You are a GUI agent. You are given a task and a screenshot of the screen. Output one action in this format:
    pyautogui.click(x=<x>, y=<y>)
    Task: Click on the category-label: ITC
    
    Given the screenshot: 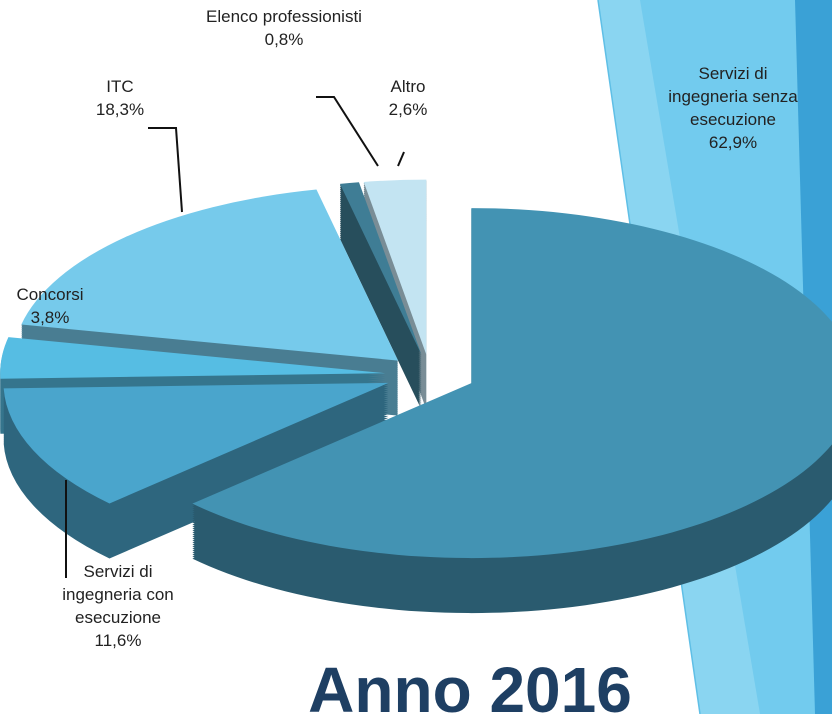 What is the action you would take?
    pyautogui.click(x=120, y=86)
    